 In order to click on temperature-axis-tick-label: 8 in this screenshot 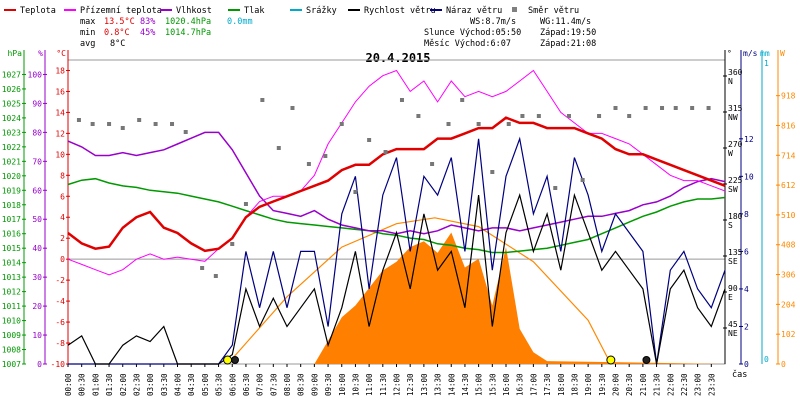, I will do `click(62, 175)`.